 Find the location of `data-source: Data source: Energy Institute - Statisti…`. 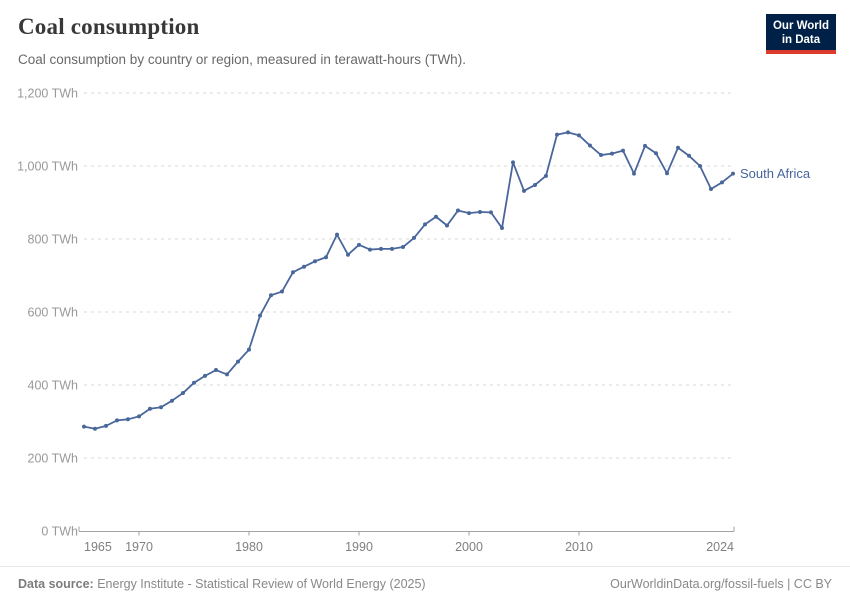

data-source: Data source: Energy Institute - Statisti… is located at coordinates (222, 584).